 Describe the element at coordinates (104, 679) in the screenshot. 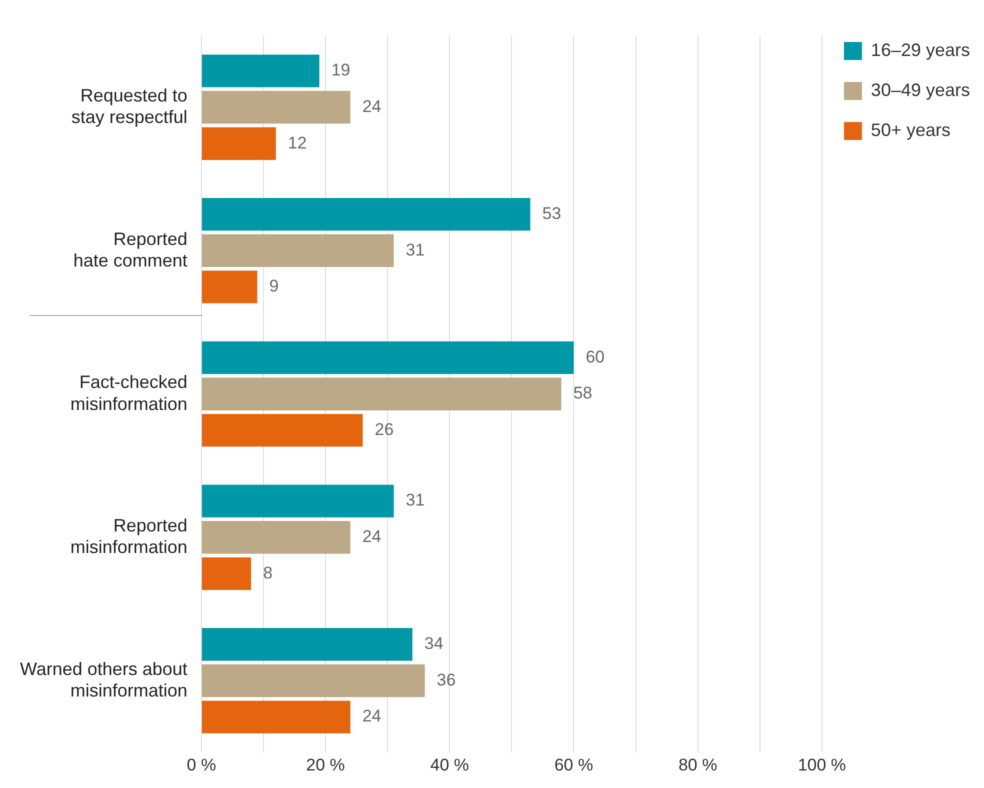

I see `y-tick-label: Warned others about misinformation` at that location.